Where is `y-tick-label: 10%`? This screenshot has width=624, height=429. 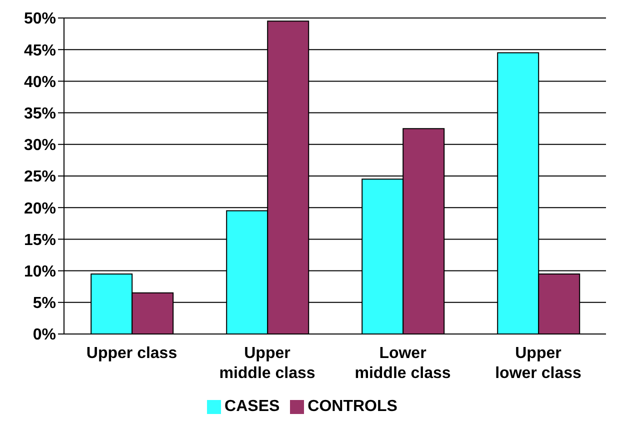 y-tick-label: 10% is located at coordinates (40, 271).